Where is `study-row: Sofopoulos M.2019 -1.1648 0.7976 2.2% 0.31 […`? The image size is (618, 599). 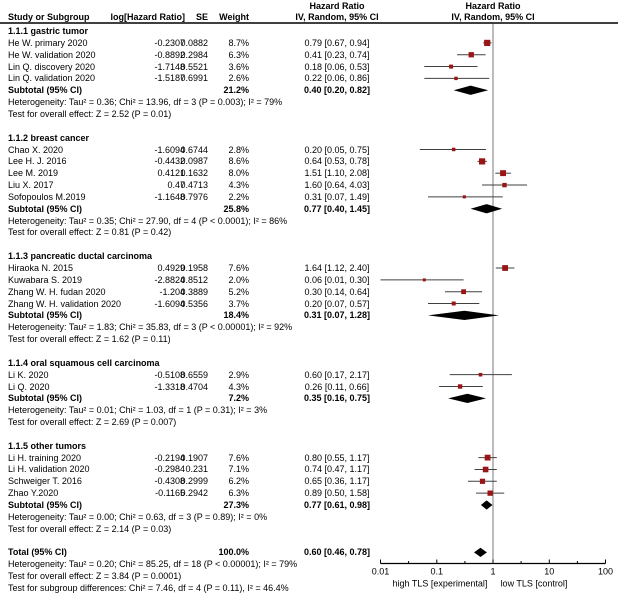 study-row: Sofopoulos M.2019 -1.1648 0.7976 2.2% 0.31 [… is located at coordinates (309, 197).